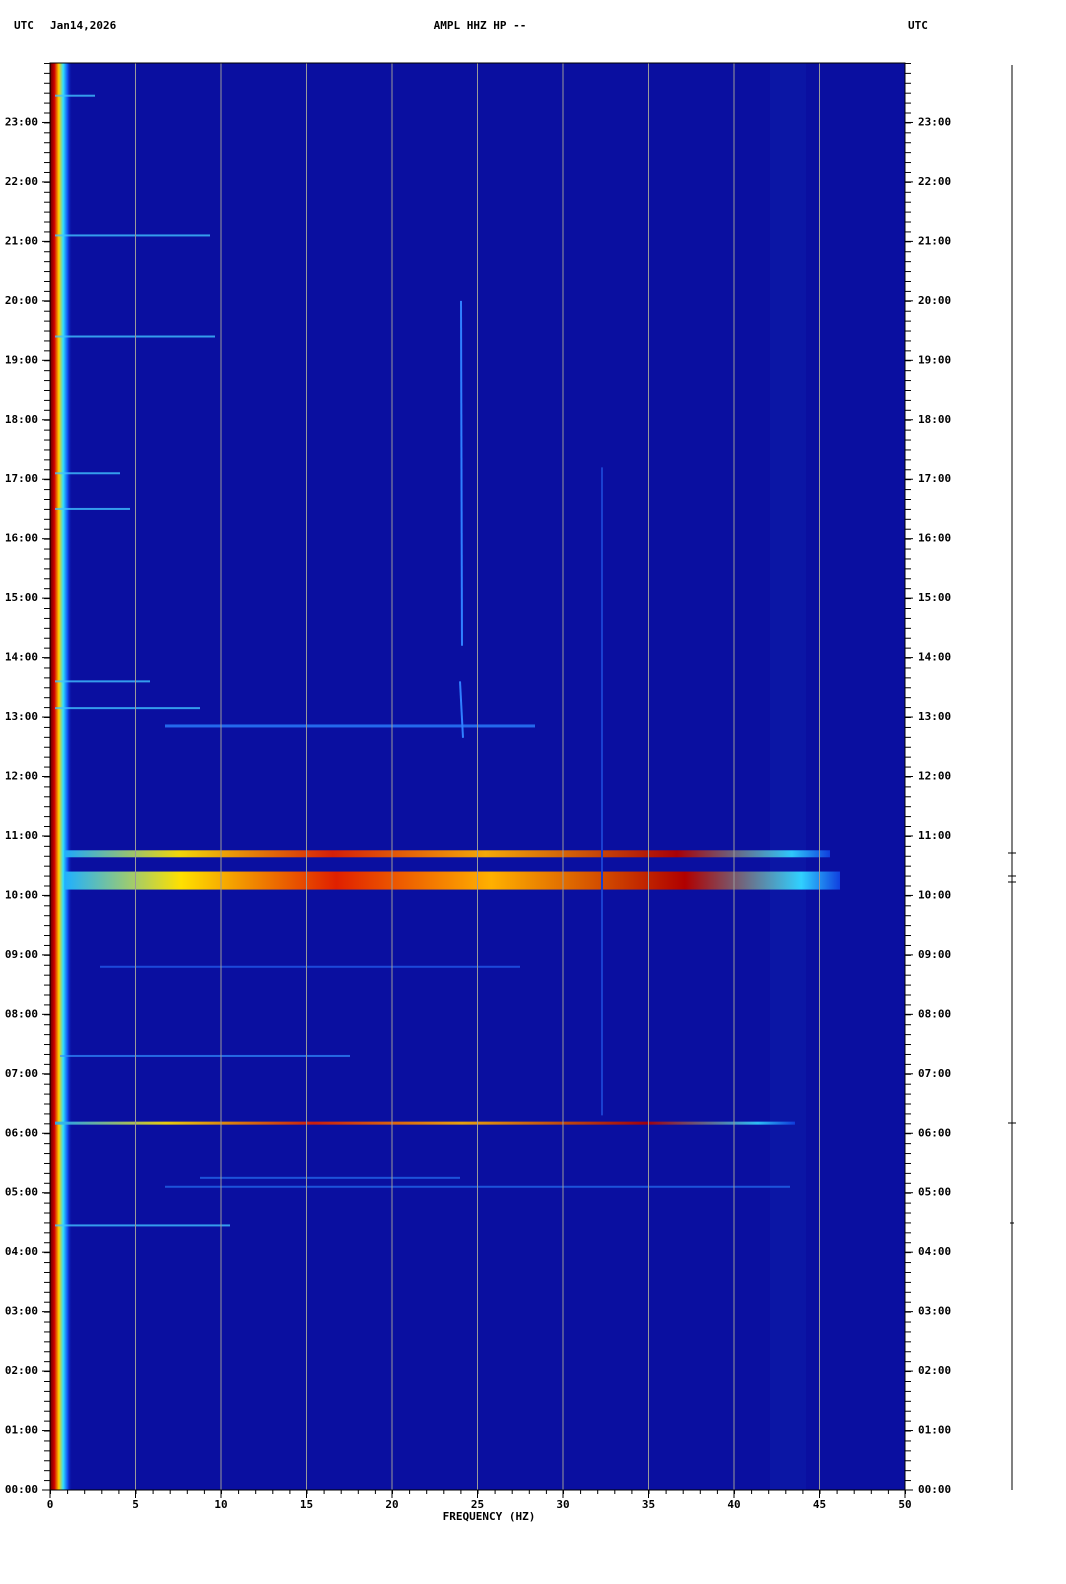 The image size is (1066, 1584). I want to click on y-tick-label-right: 14:00, so click(934, 657).